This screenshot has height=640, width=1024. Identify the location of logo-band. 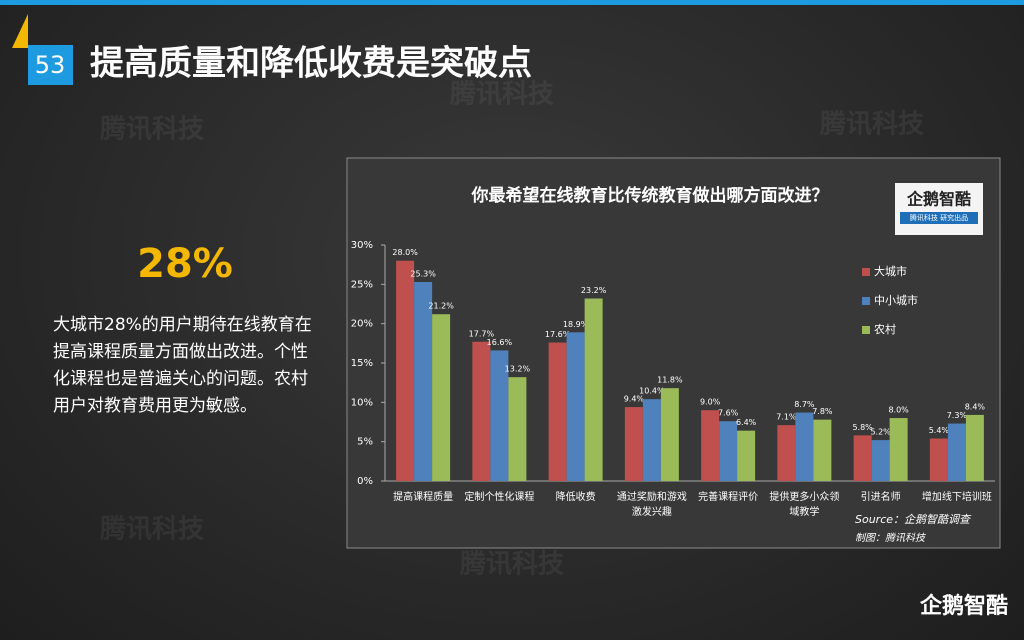
(939, 218).